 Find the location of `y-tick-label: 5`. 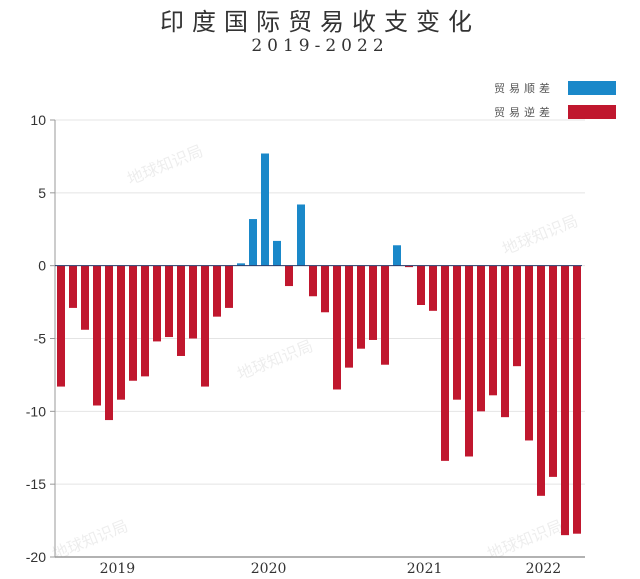

y-tick-label: 5 is located at coordinates (42, 193).